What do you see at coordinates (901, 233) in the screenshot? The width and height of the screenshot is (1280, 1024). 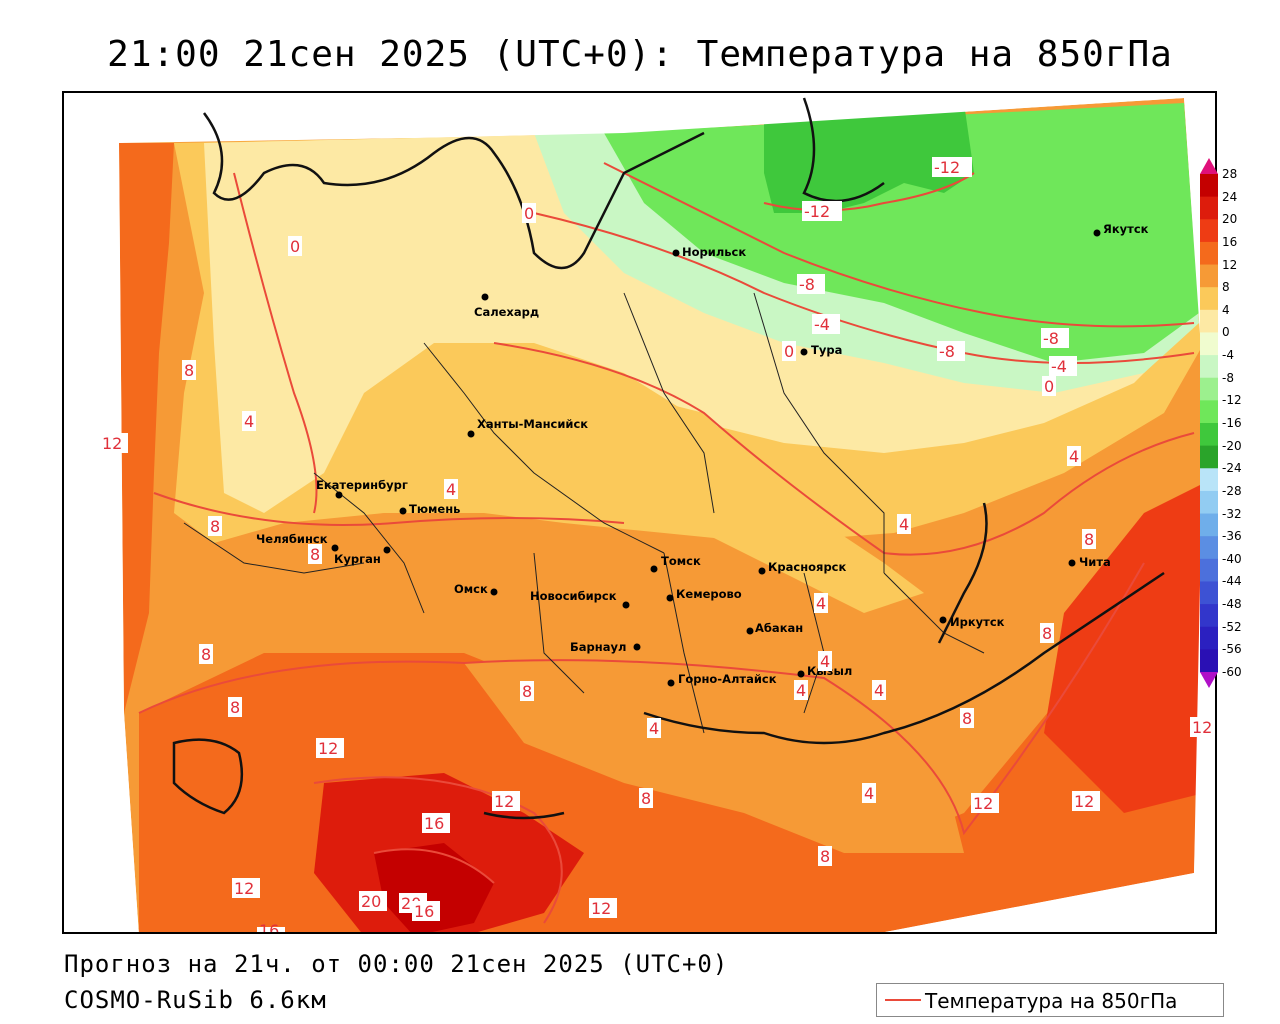 I see `field-cold-minus8` at bounding box center [901, 233].